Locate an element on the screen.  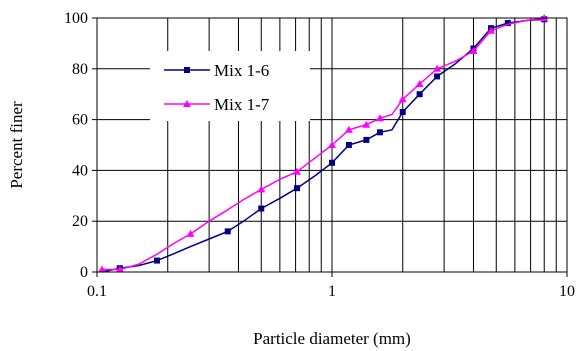
x-tick-label: 10 is located at coordinates (567, 291).